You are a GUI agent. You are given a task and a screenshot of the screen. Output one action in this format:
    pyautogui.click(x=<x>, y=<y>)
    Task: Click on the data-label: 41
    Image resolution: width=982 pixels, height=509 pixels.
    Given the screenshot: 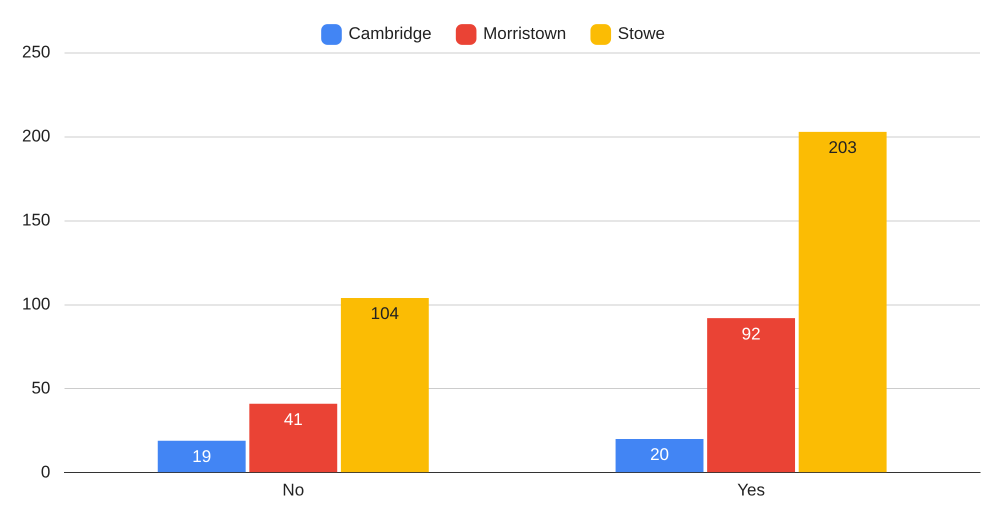 What is the action you would take?
    pyautogui.click(x=293, y=419)
    